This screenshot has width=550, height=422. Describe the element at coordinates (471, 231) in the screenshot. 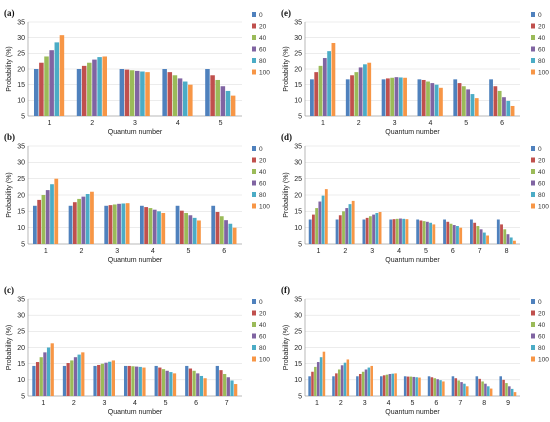

I see `bar-d-q7-s0` at that location.